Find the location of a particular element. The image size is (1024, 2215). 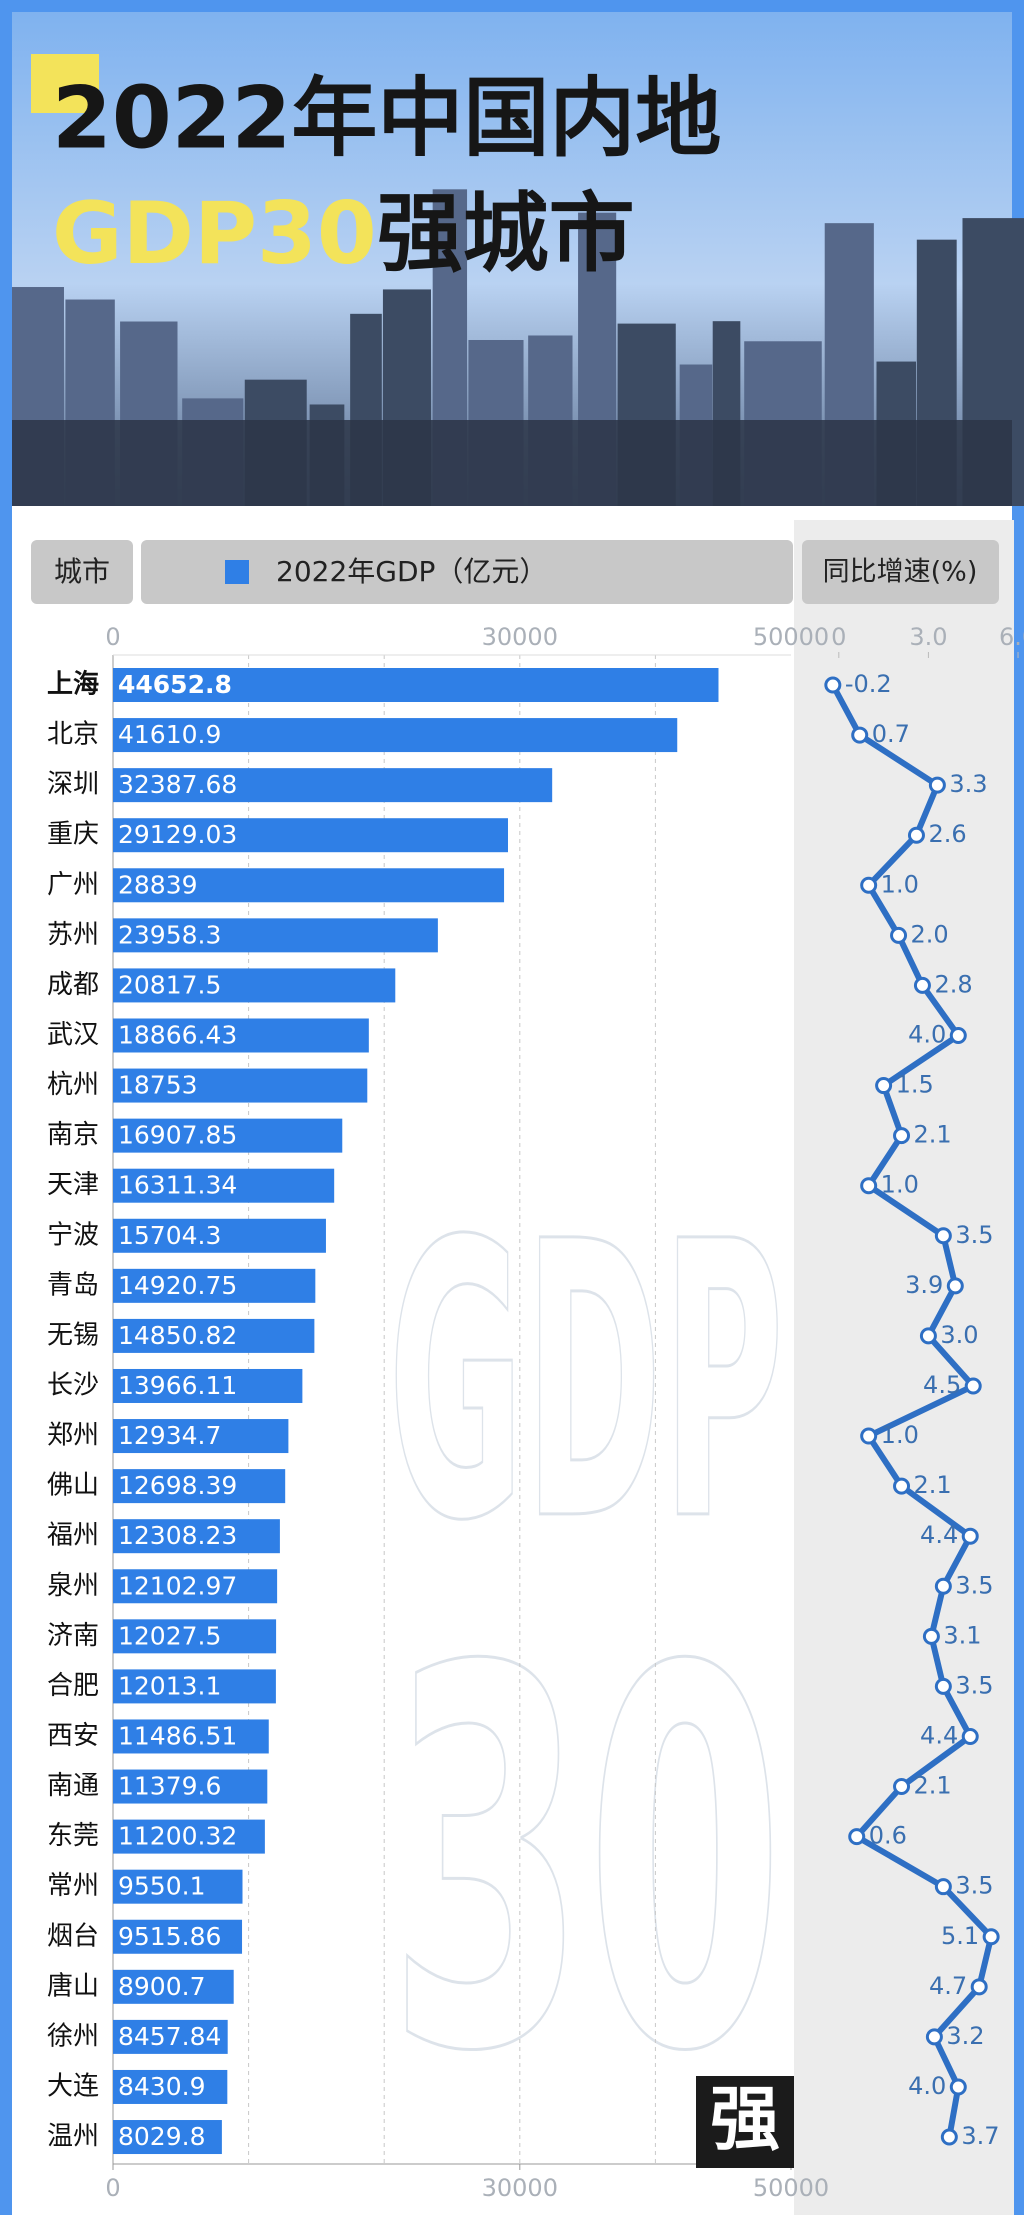

growth-label: 0.6 is located at coordinates (888, 1836).